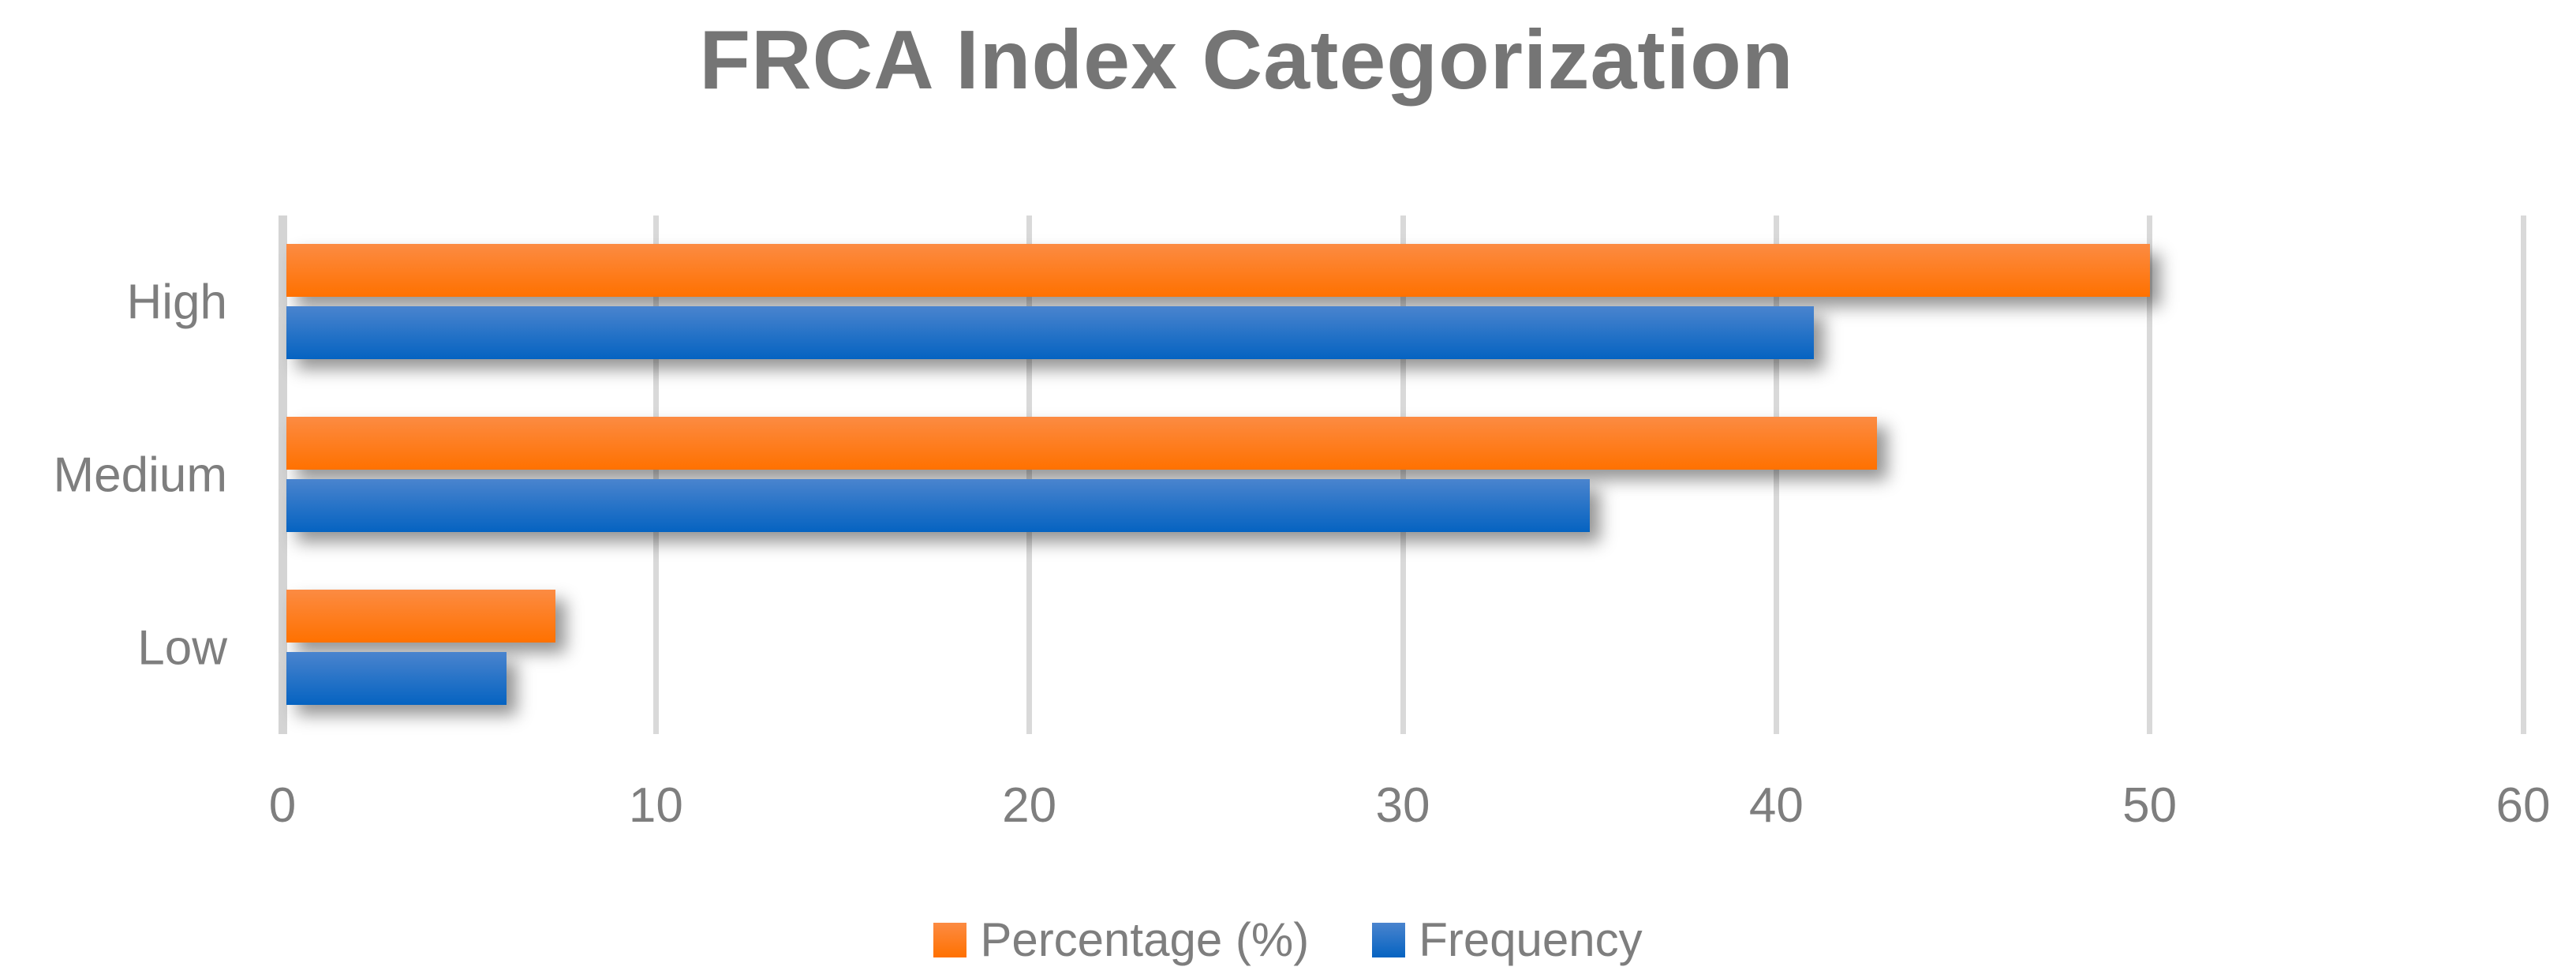  What do you see at coordinates (2150, 806) in the screenshot?
I see `x-tick-label-50: 50` at bounding box center [2150, 806].